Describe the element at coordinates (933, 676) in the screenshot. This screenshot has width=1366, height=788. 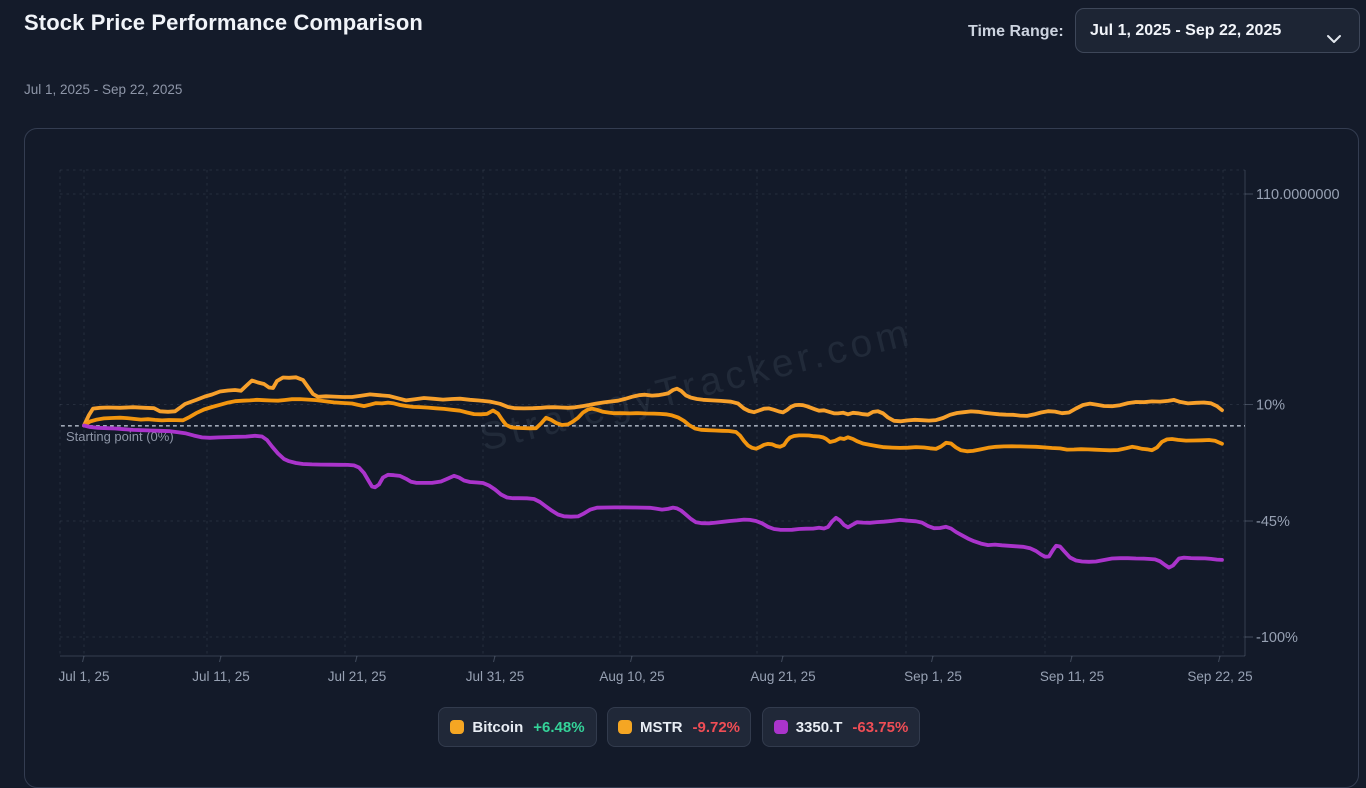
I see `svg-text: Sep 1, 25` at that location.